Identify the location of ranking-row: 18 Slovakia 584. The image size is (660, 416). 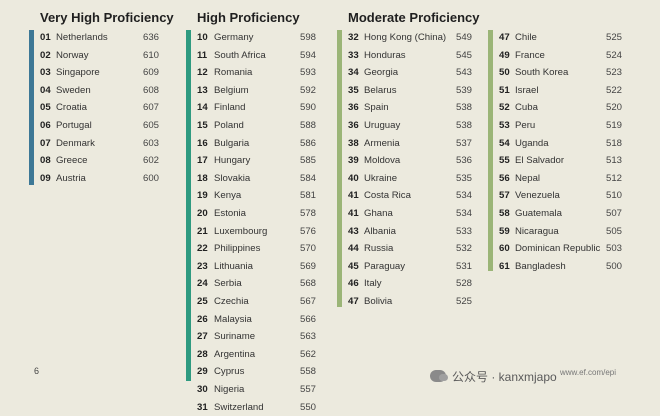
(251, 179).